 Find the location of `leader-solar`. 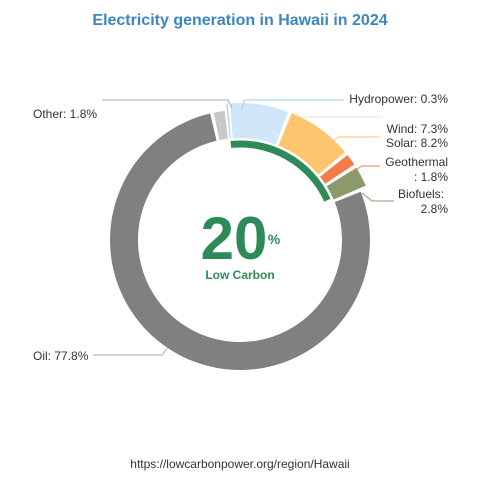

leader-solar is located at coordinates (354, 141).